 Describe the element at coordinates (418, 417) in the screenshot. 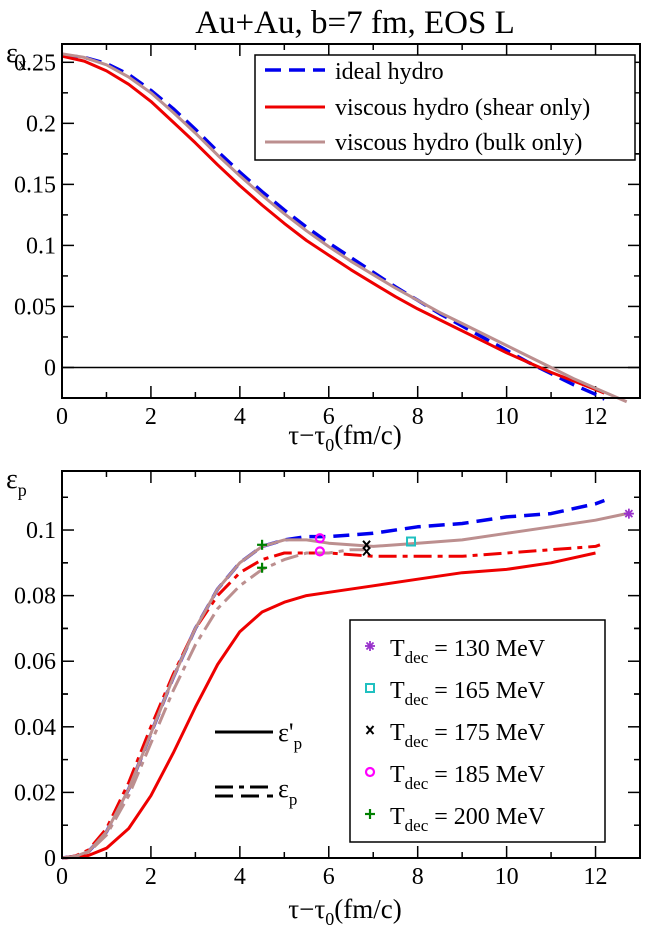

I see `top-x-tick-label: 8` at that location.